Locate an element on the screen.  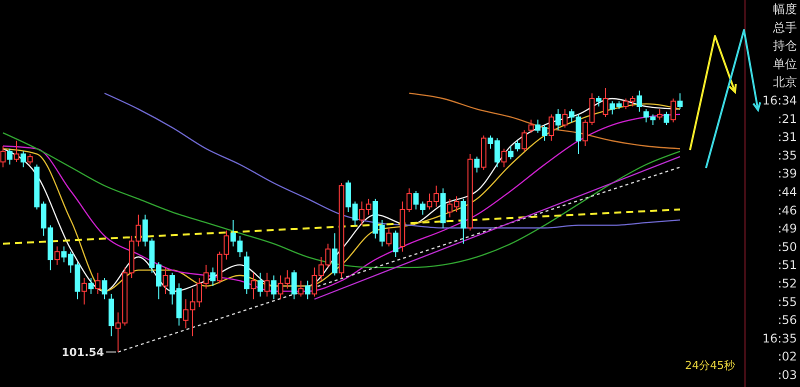
text: :44 is located at coordinates (787, 192).